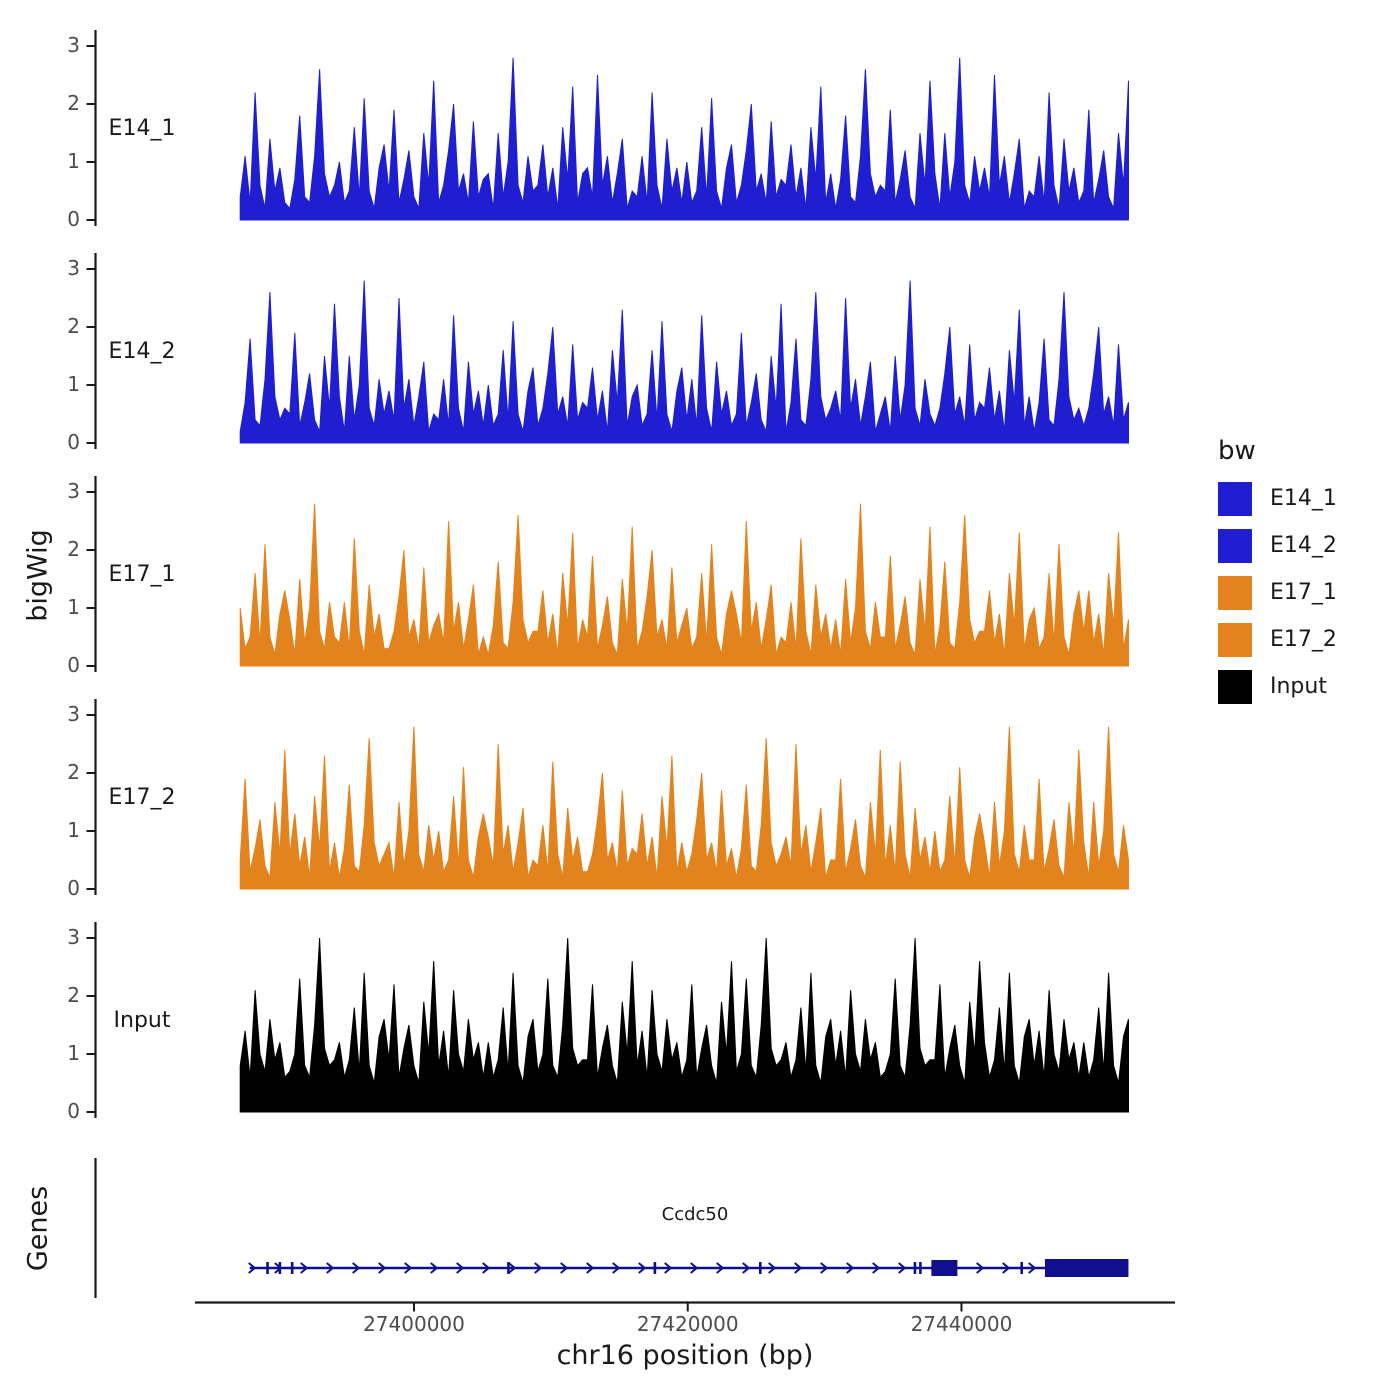 The width and height of the screenshot is (1400, 1400). What do you see at coordinates (1303, 592) in the screenshot?
I see `legend-label-E17_1: E17_1` at bounding box center [1303, 592].